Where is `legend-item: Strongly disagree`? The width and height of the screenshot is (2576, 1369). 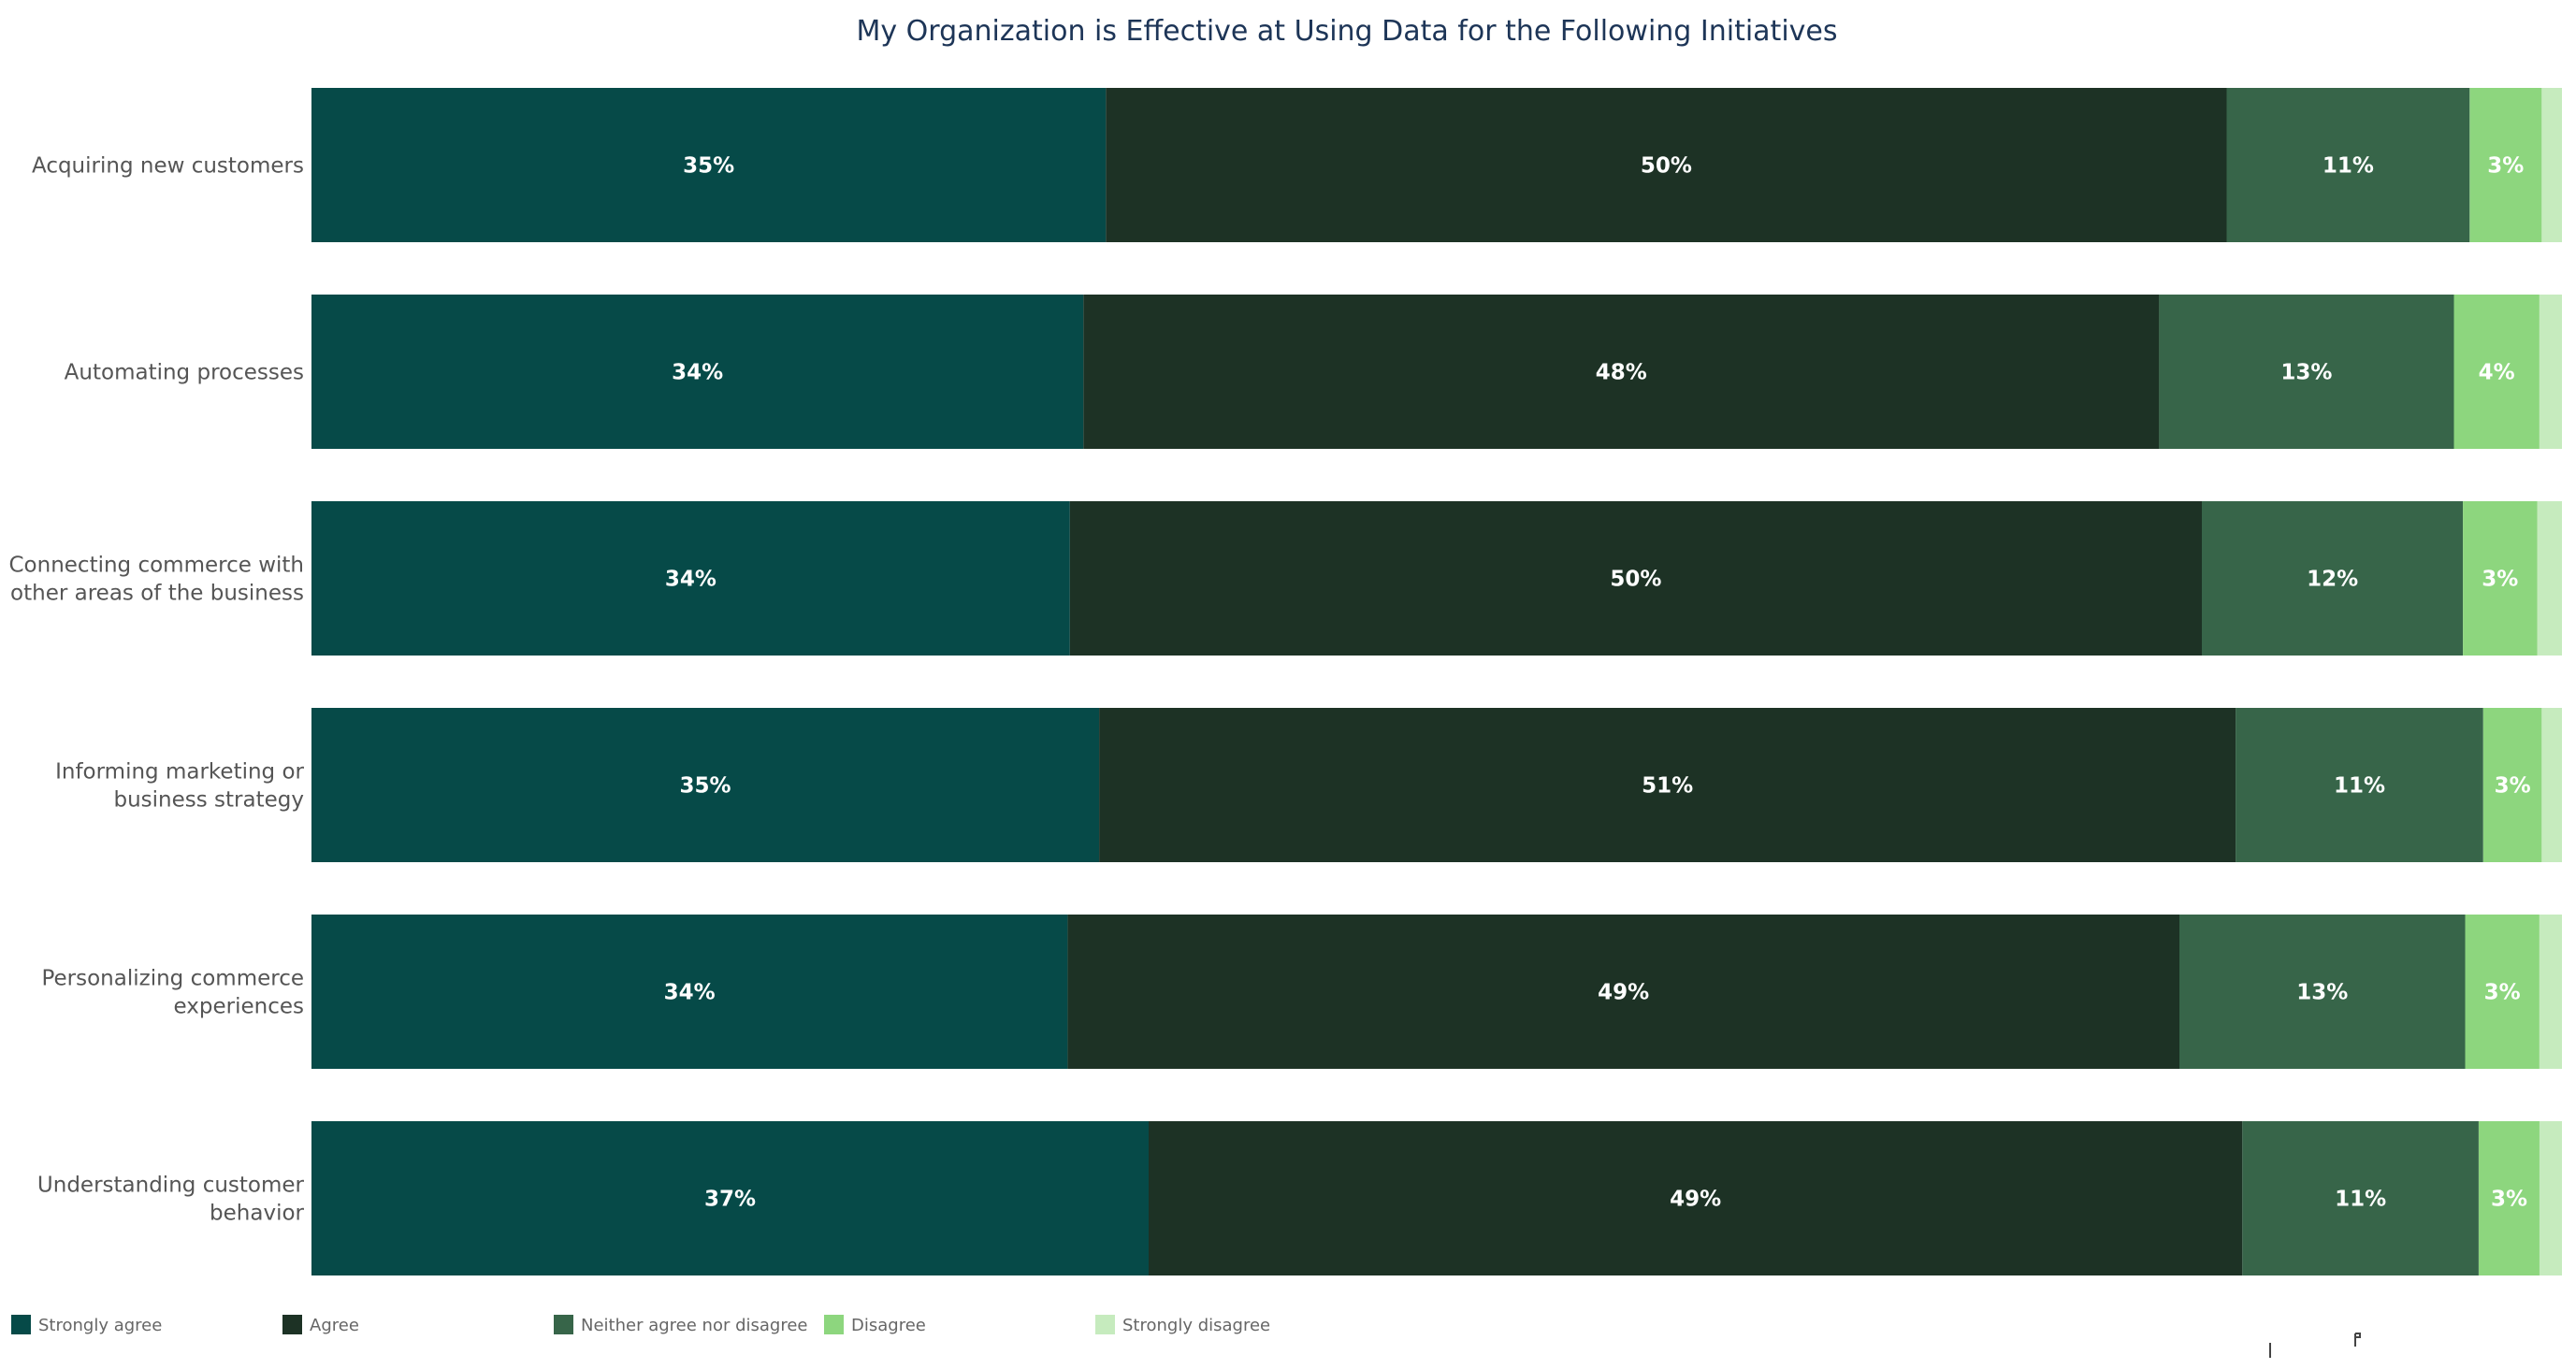 legend-item: Strongly disagree is located at coordinates (1183, 1325).